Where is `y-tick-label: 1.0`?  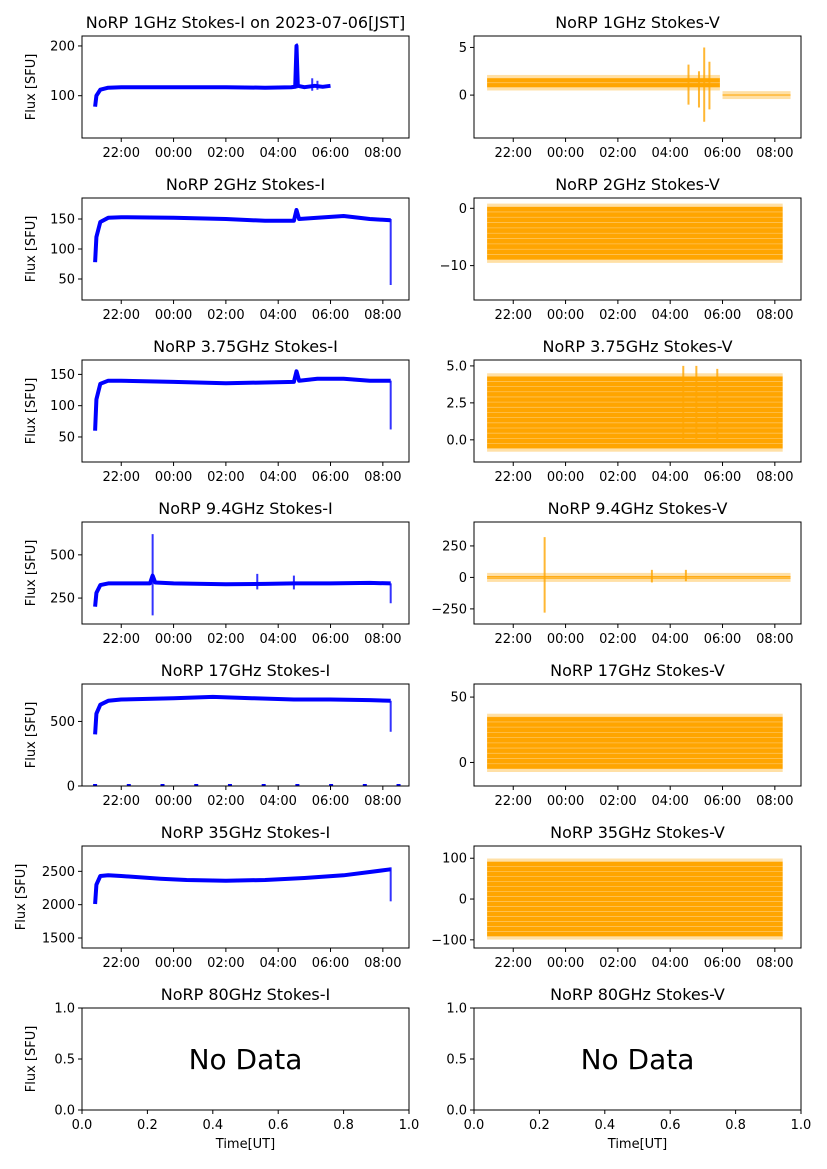 y-tick-label: 1.0 is located at coordinates (456, 1009).